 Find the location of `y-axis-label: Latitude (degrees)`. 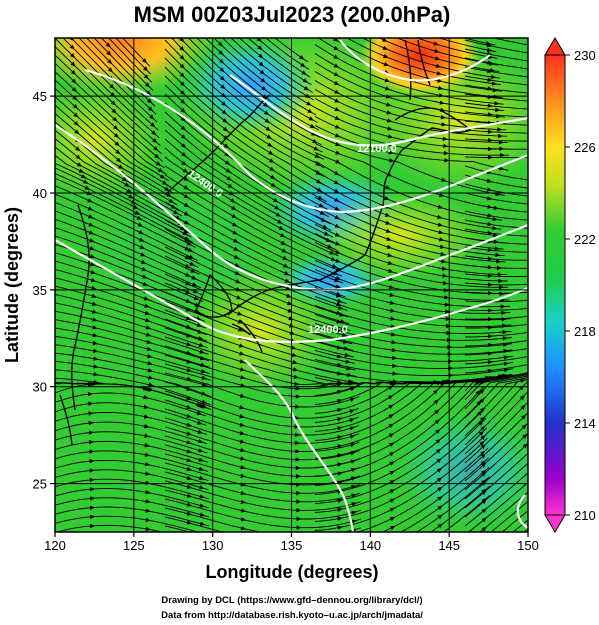

y-axis-label: Latitude (degrees) is located at coordinates (12, 285).